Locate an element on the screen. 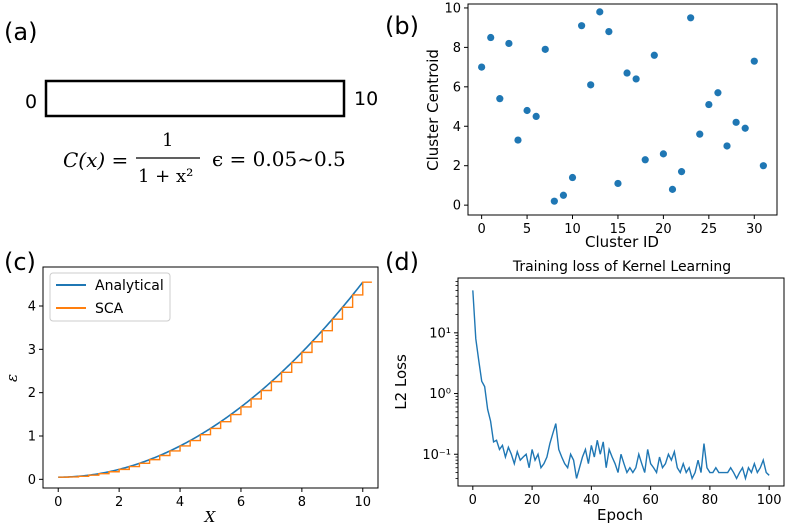 The height and width of the screenshot is (532, 789). y-tick-label-c: 2 is located at coordinates (32, 393).